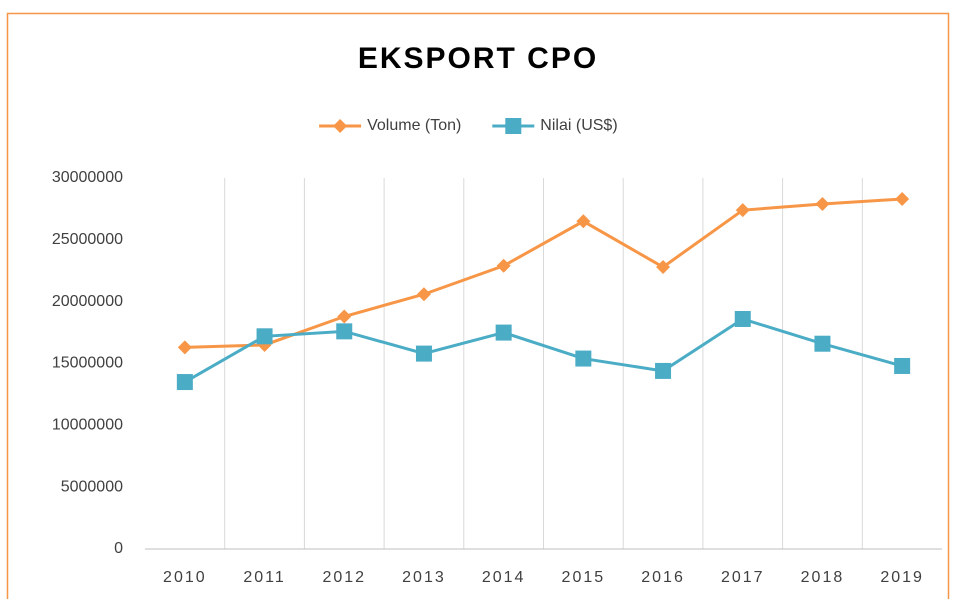 Image resolution: width=956 pixels, height=599 pixels. Describe the element at coordinates (543, 350) in the screenshot. I see `series-line` at that location.